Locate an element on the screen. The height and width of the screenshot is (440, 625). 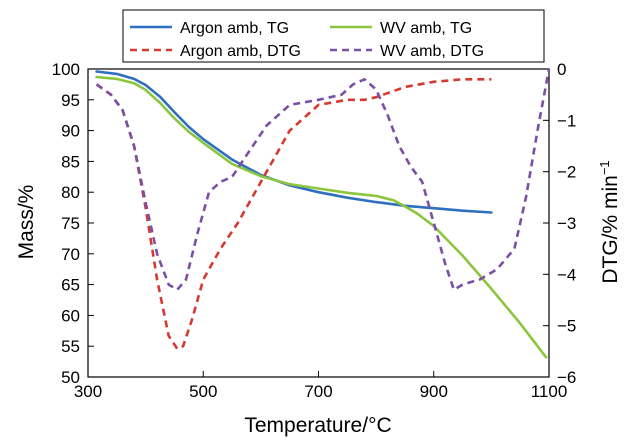
legend-label: Argon amb, DTG is located at coordinates (240, 51).